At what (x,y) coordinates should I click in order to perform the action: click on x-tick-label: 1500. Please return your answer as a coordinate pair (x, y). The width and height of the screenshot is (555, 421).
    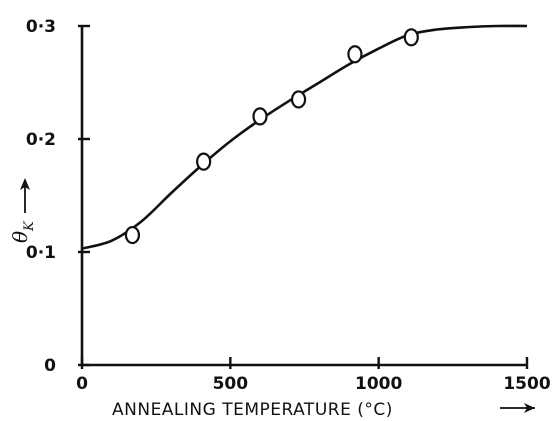
    Looking at the image, I should click on (526, 384).